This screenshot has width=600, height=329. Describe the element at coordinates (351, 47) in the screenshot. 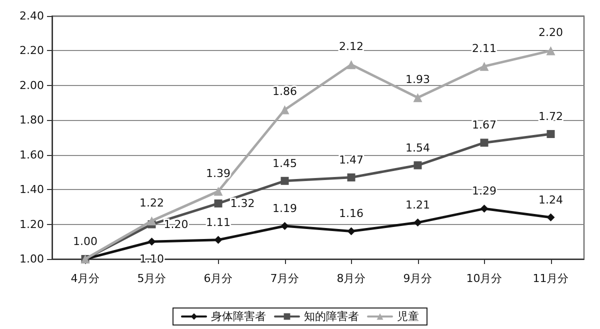

I see `data-label: 2.12` at that location.